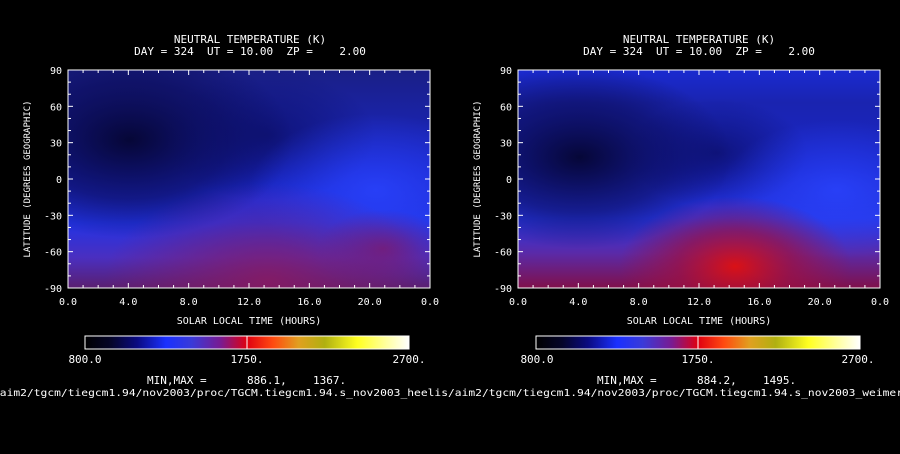 The image size is (900, 454). What do you see at coordinates (717, 380) in the screenshot?
I see `min-value: 884.2,` at bounding box center [717, 380].